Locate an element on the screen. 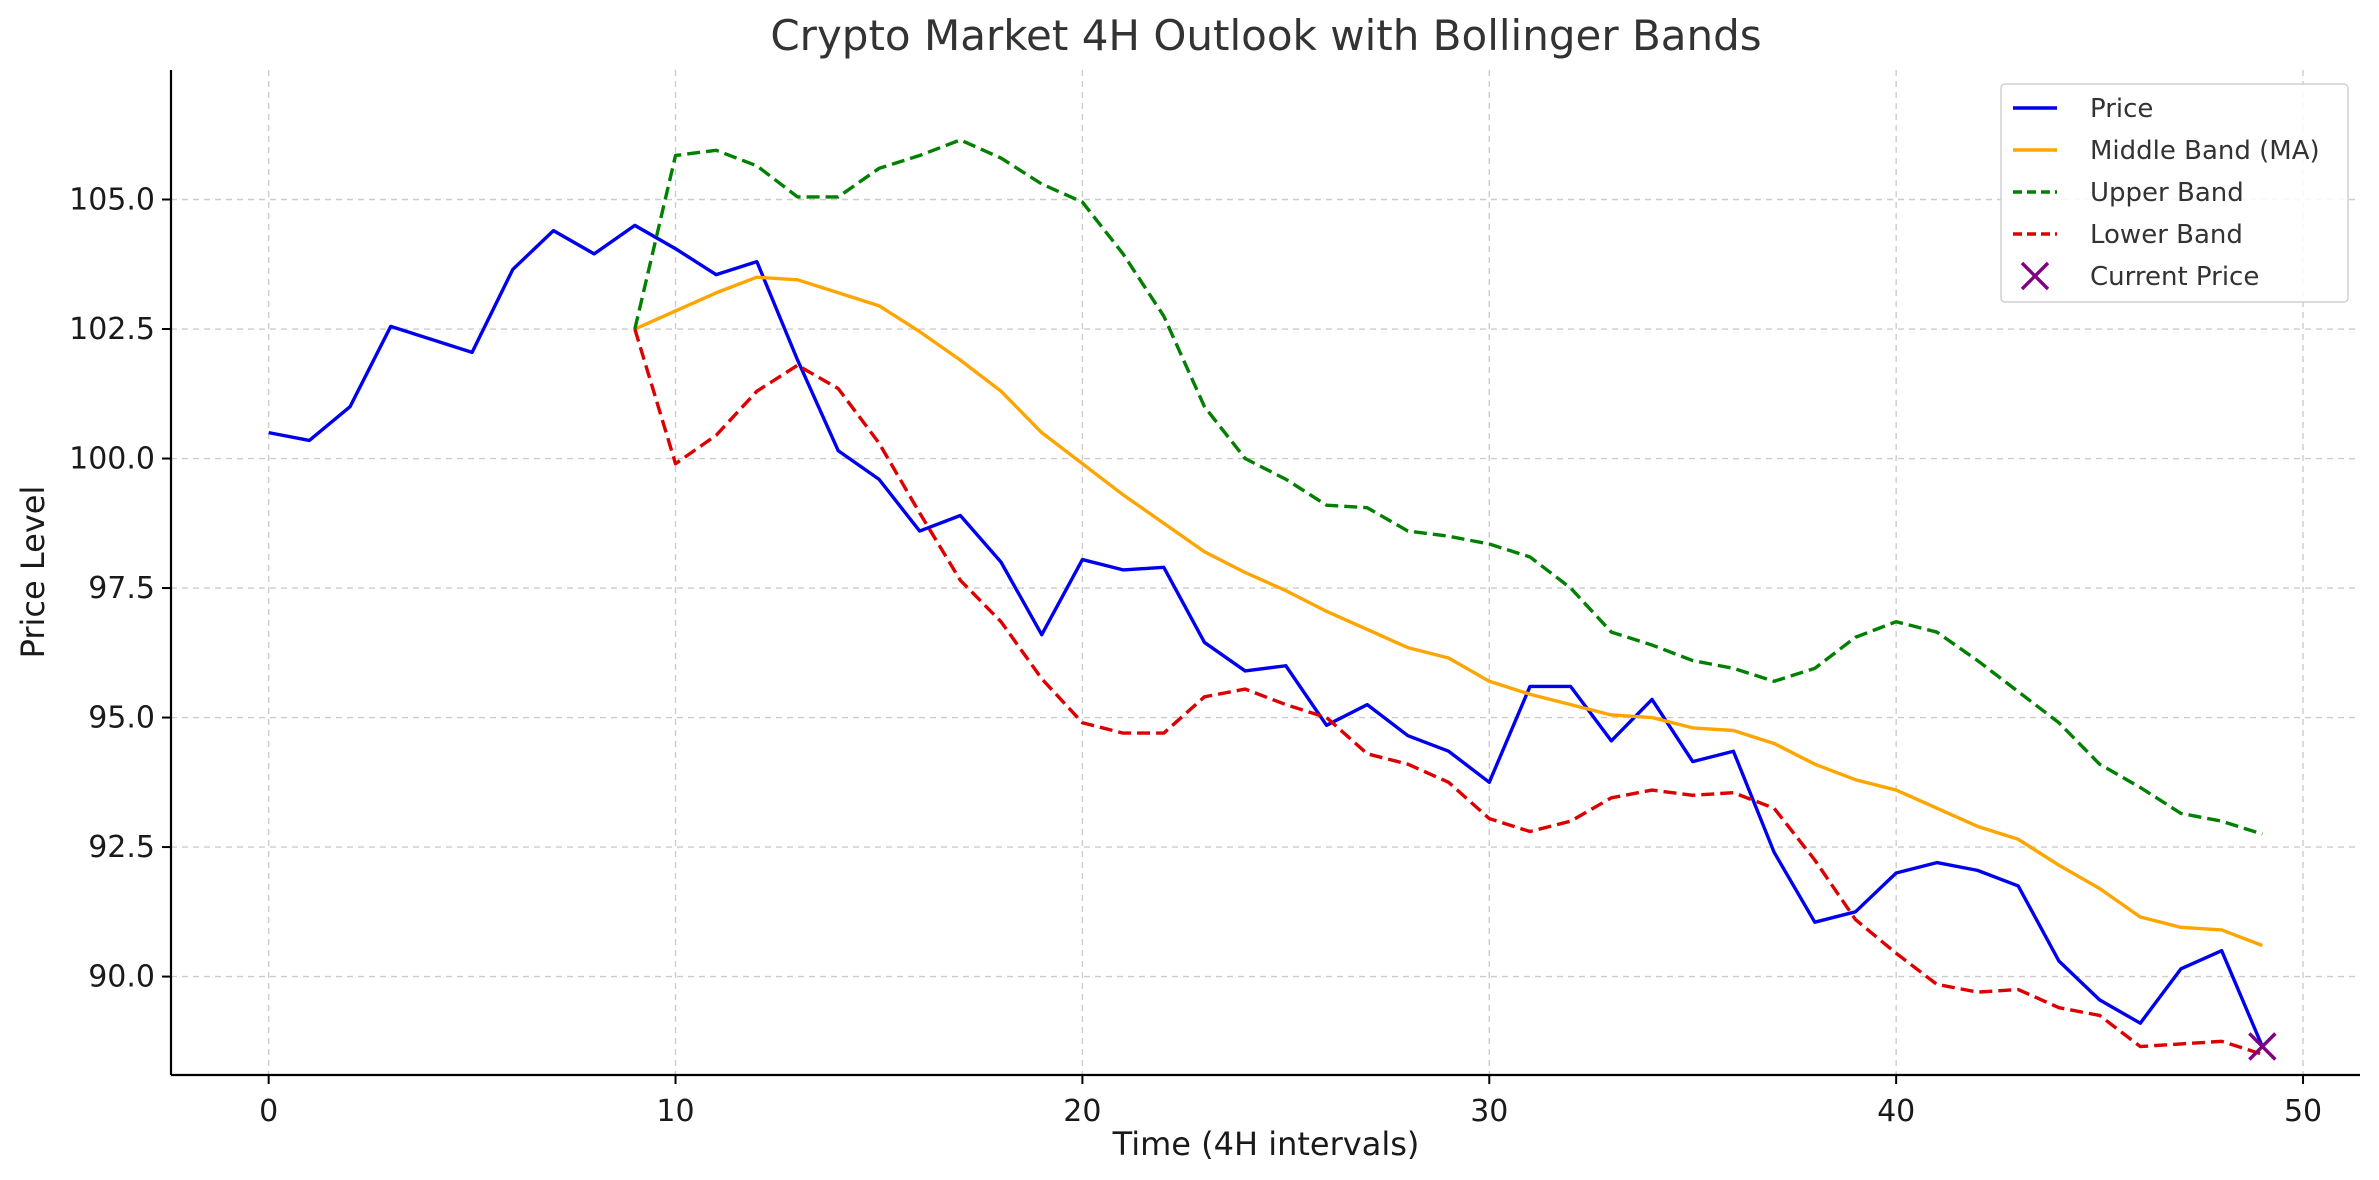  marker-layer is located at coordinates (2262, 1046).